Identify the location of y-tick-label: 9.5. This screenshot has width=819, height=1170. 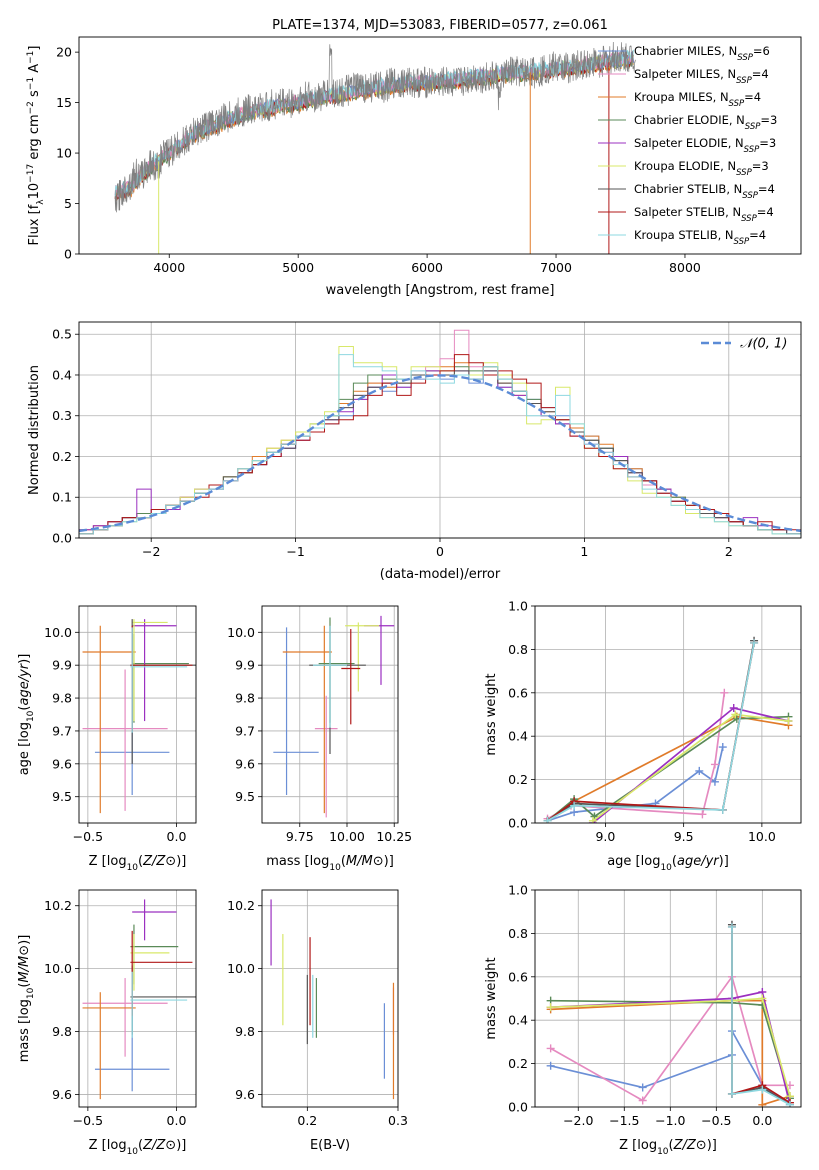
(245, 796).